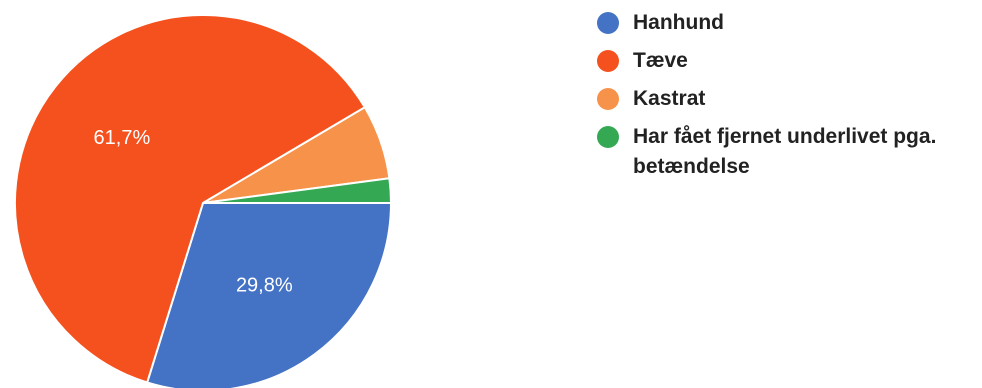 The width and height of the screenshot is (982, 388). I want to click on legend-label: Tæve, so click(660, 60).